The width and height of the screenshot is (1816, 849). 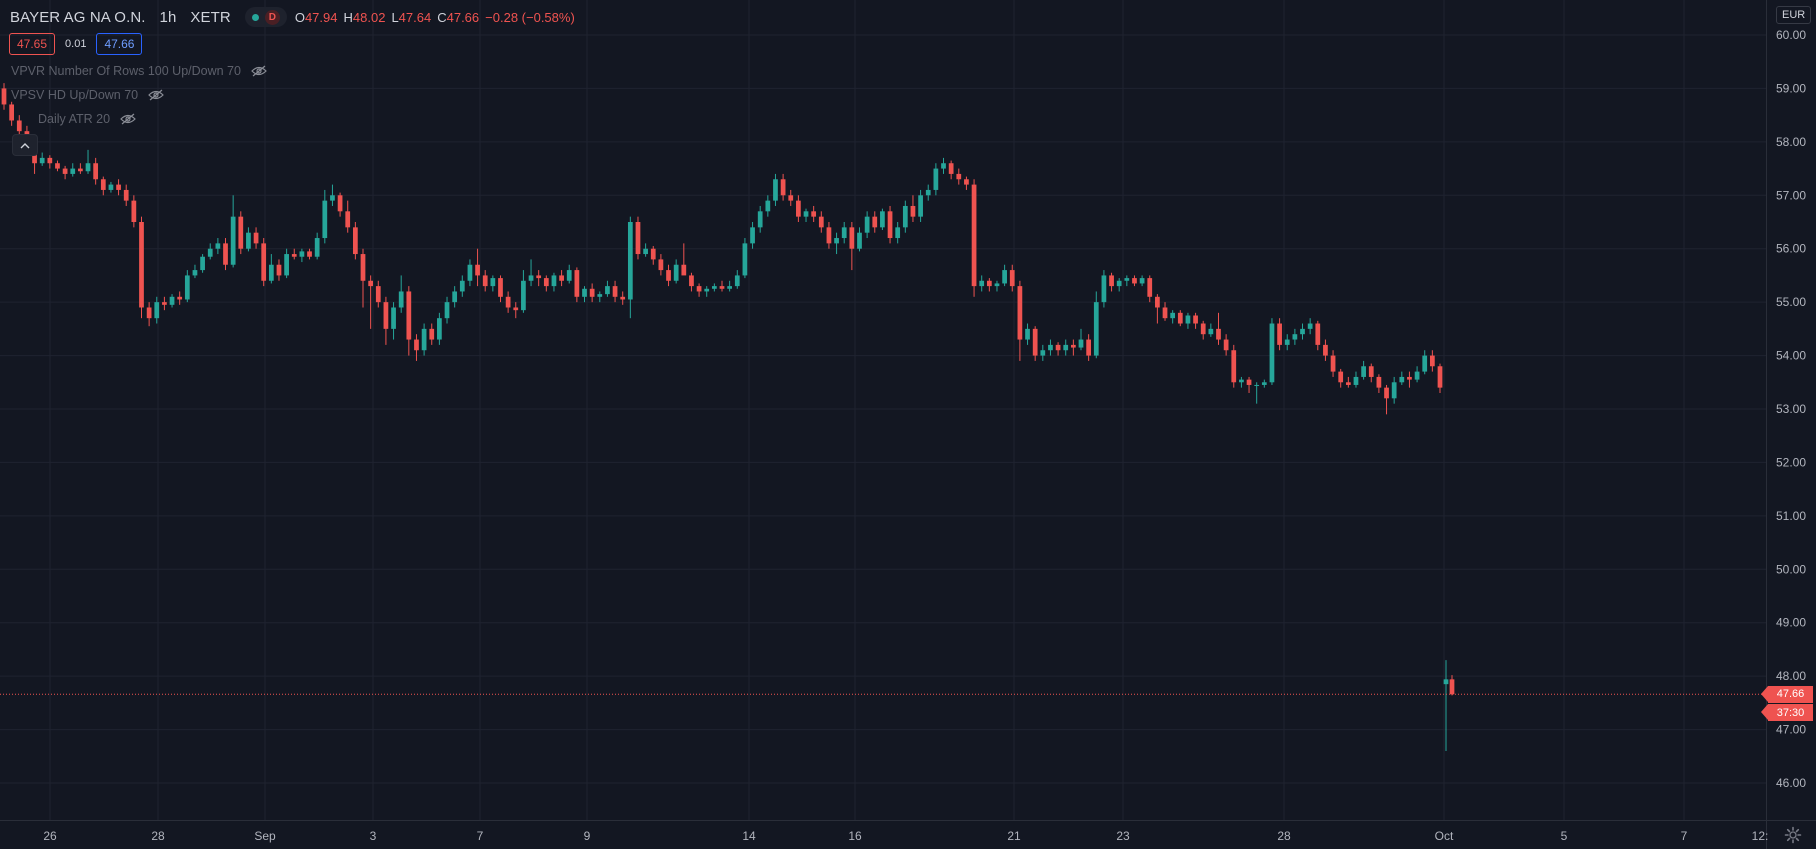 I want to click on gear-icon, so click(x=1793, y=835).